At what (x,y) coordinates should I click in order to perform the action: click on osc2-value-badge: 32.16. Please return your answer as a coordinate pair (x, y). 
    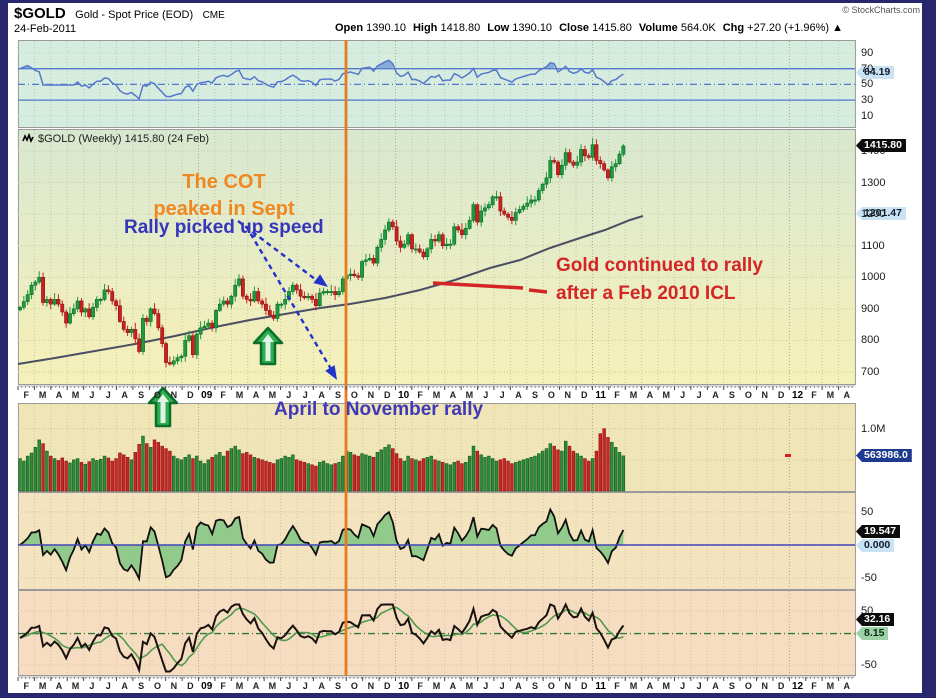
    Looking at the image, I should click on (875, 619).